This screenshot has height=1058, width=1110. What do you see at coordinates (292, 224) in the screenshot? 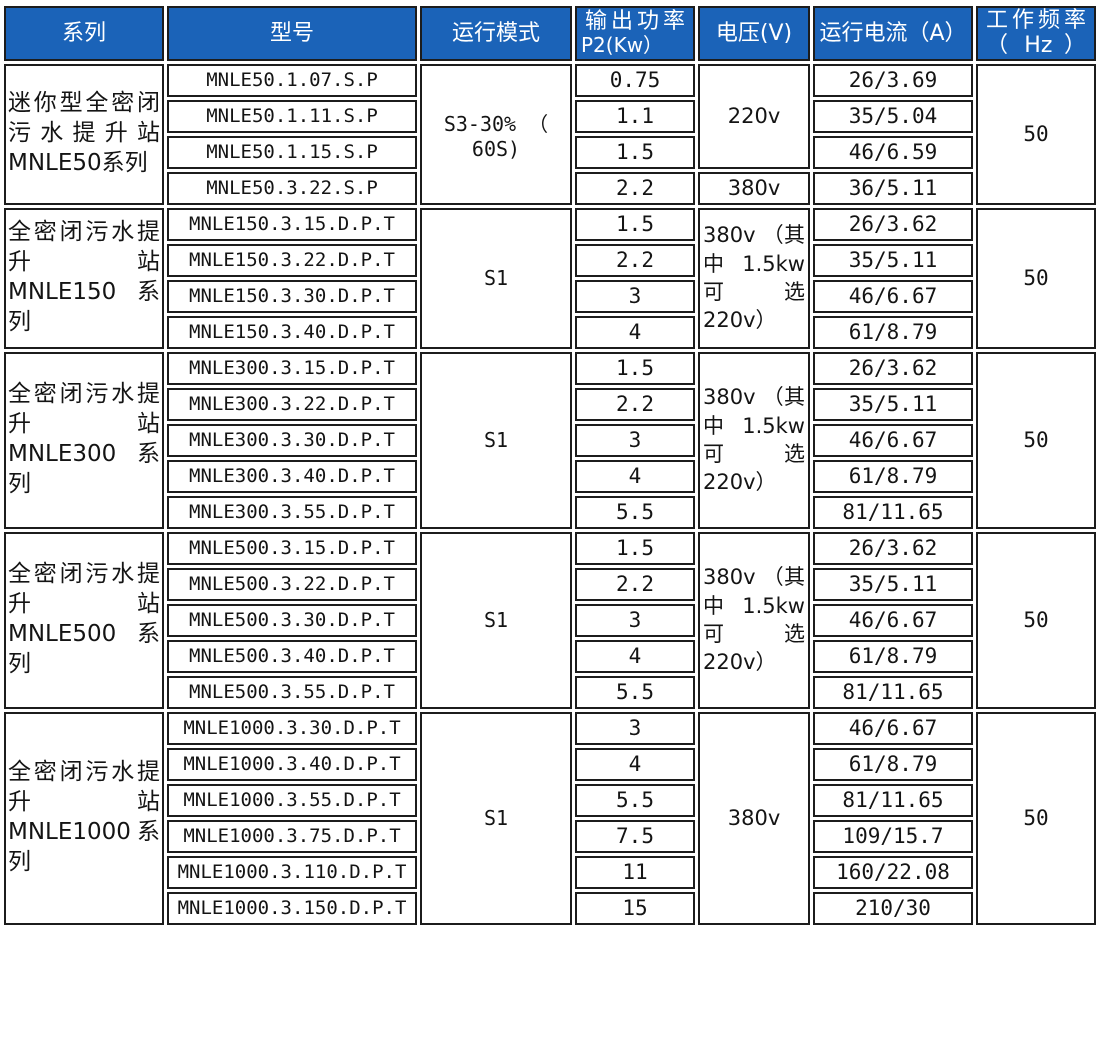
I see `model-cell: MNLE150.3.15.D.P.T` at bounding box center [292, 224].